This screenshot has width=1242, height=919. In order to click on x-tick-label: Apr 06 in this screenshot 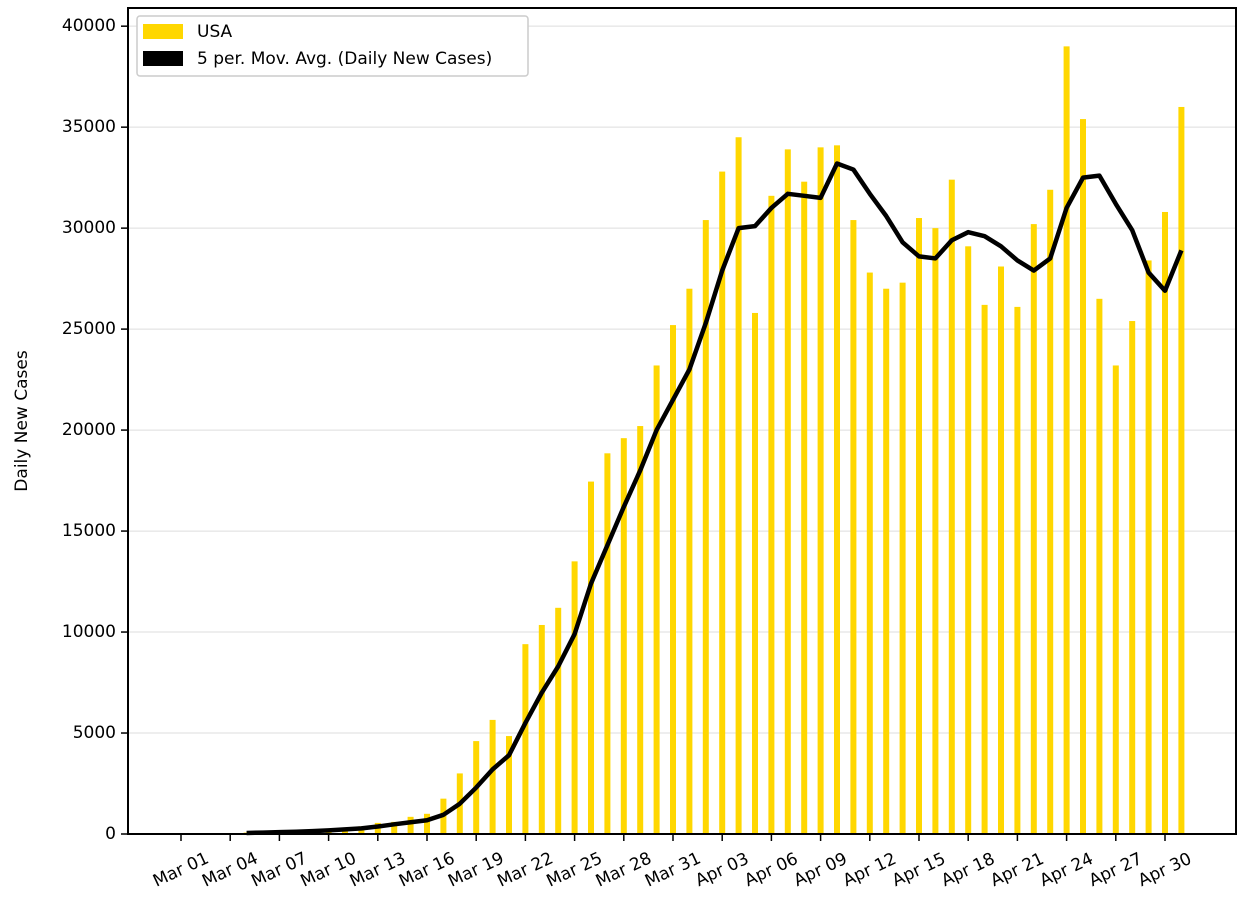, I will do `click(772, 870)`.